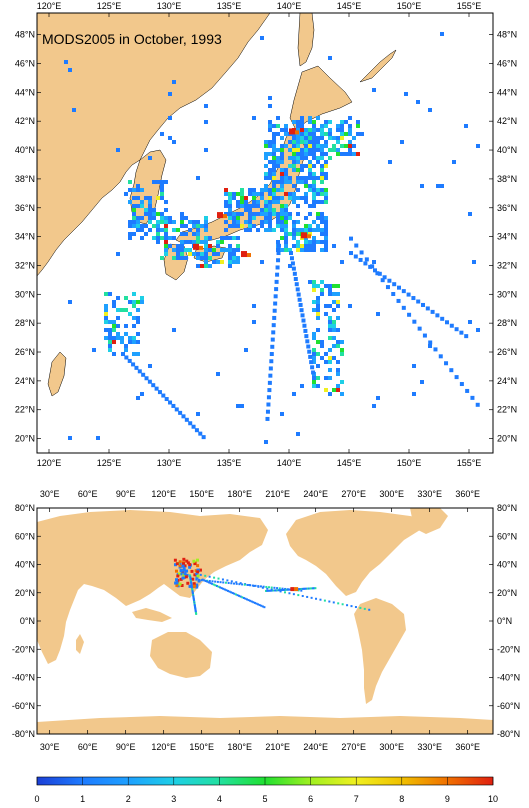 The image size is (529, 808). I want to click on lon-label: 240°E, so click(315, 747).